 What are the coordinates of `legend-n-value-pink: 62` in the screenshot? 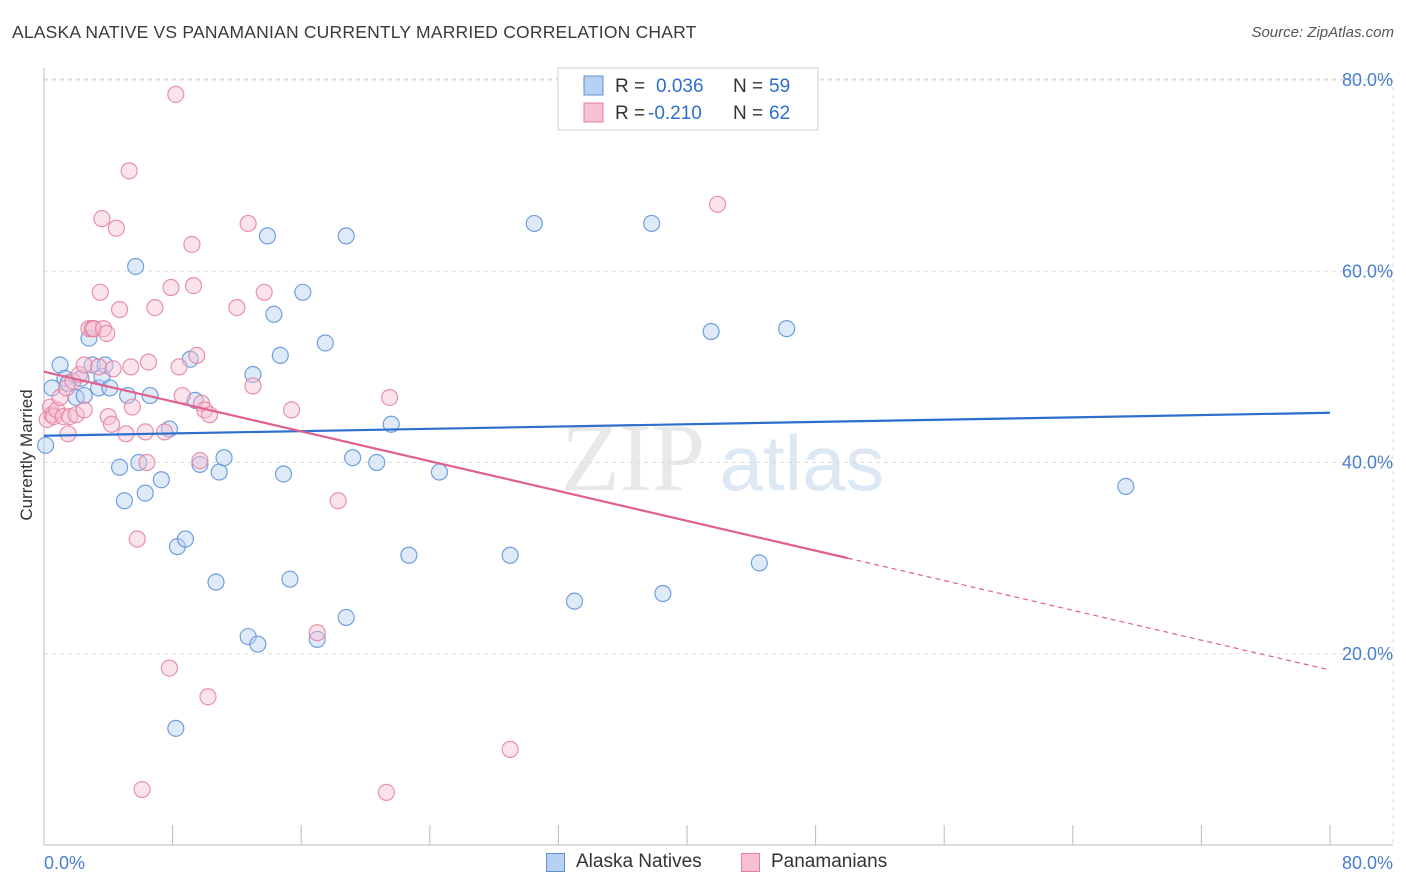 It's located at (779, 113).